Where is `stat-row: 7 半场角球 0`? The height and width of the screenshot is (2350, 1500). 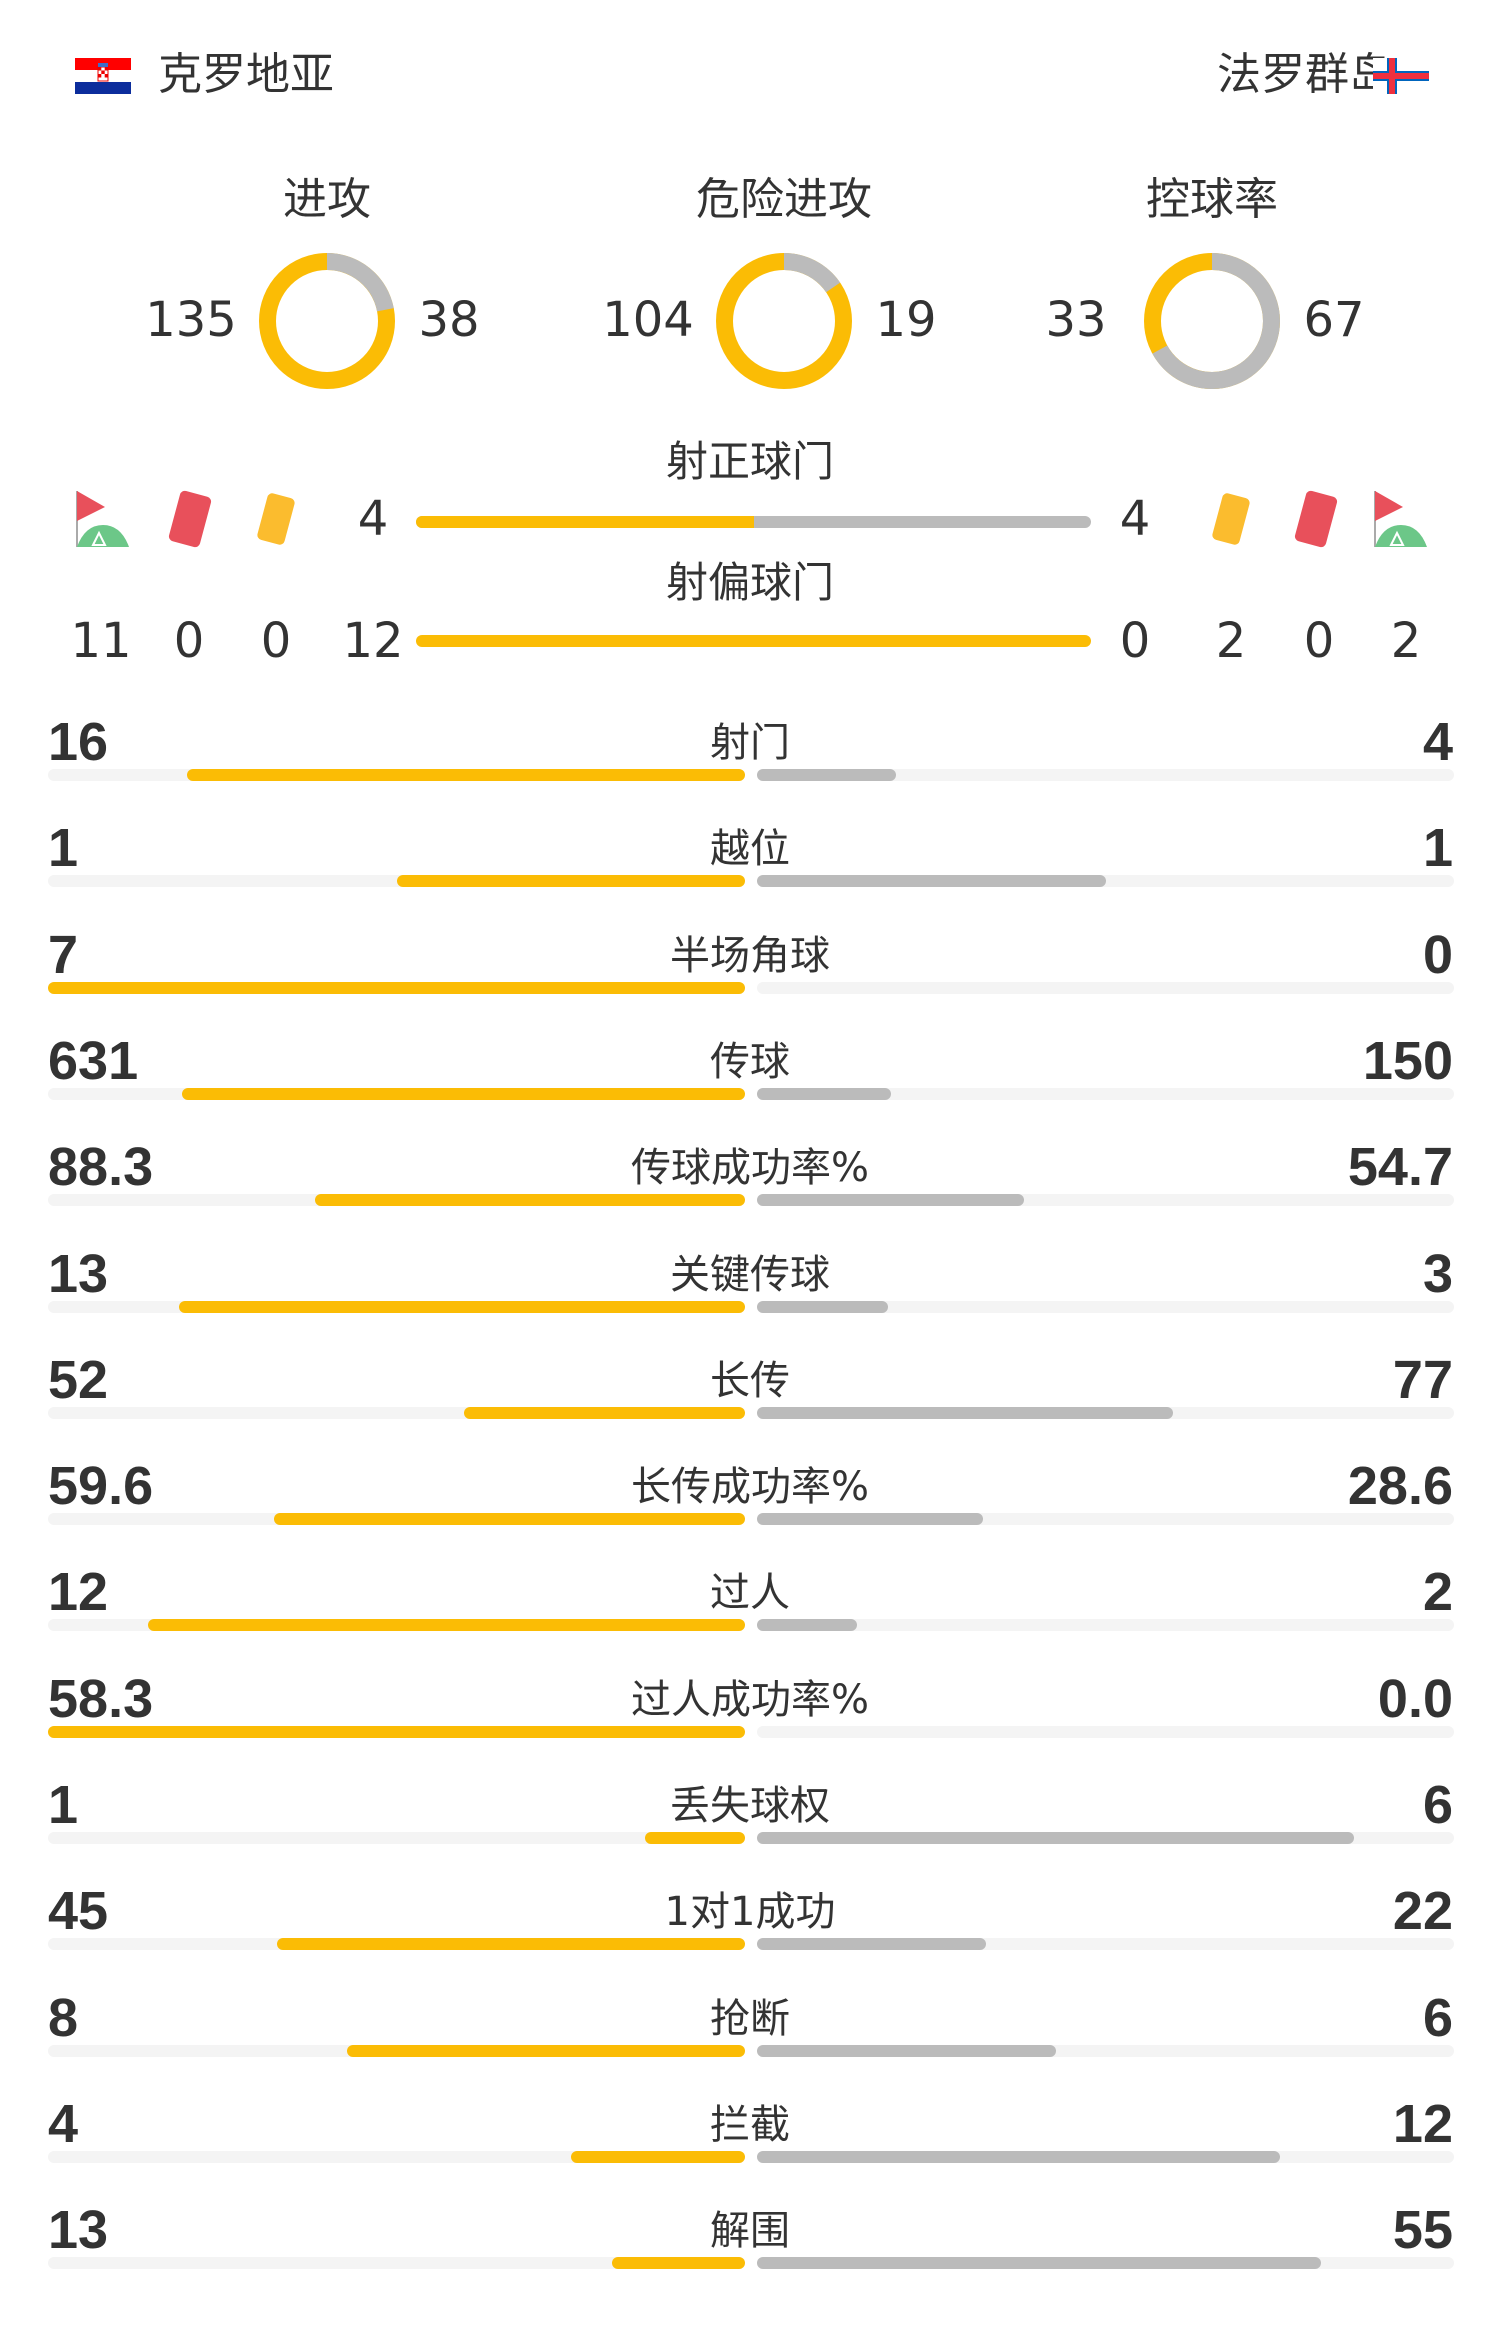 stat-row: 7 半场角球 0 is located at coordinates (750, 978).